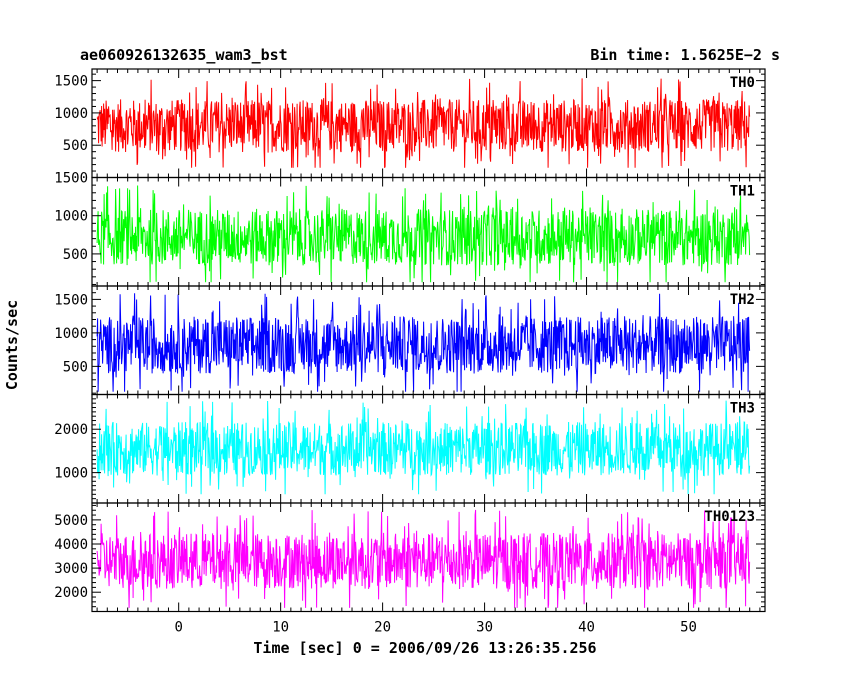  What do you see at coordinates (742, 83) in the screenshot?
I see `series-name: TH0` at bounding box center [742, 83].